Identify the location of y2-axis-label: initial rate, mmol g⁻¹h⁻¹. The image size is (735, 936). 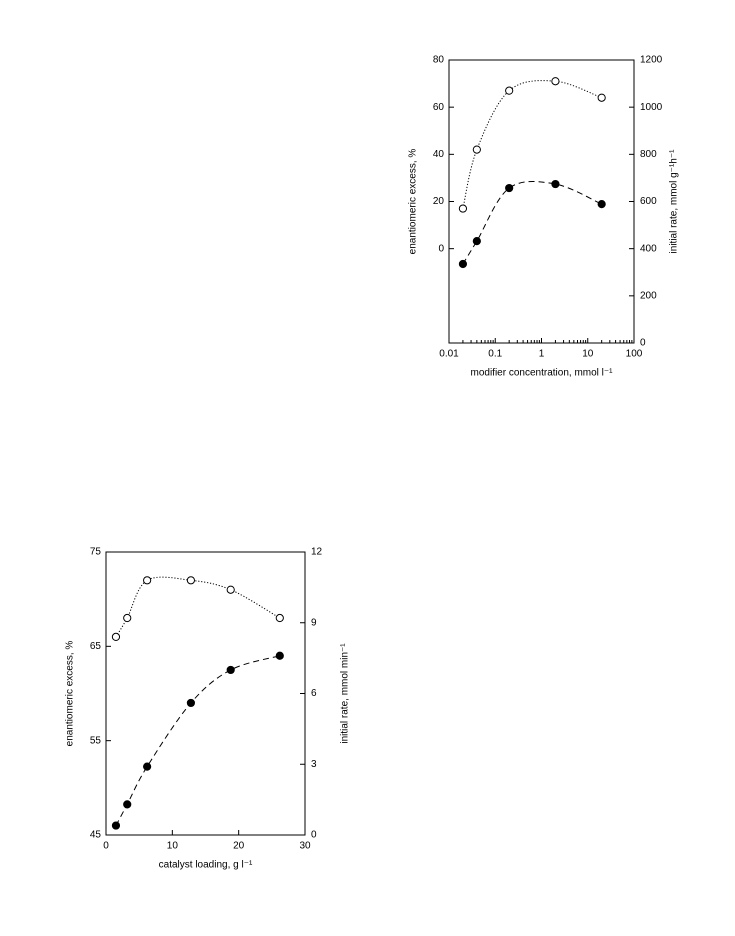
(674, 201).